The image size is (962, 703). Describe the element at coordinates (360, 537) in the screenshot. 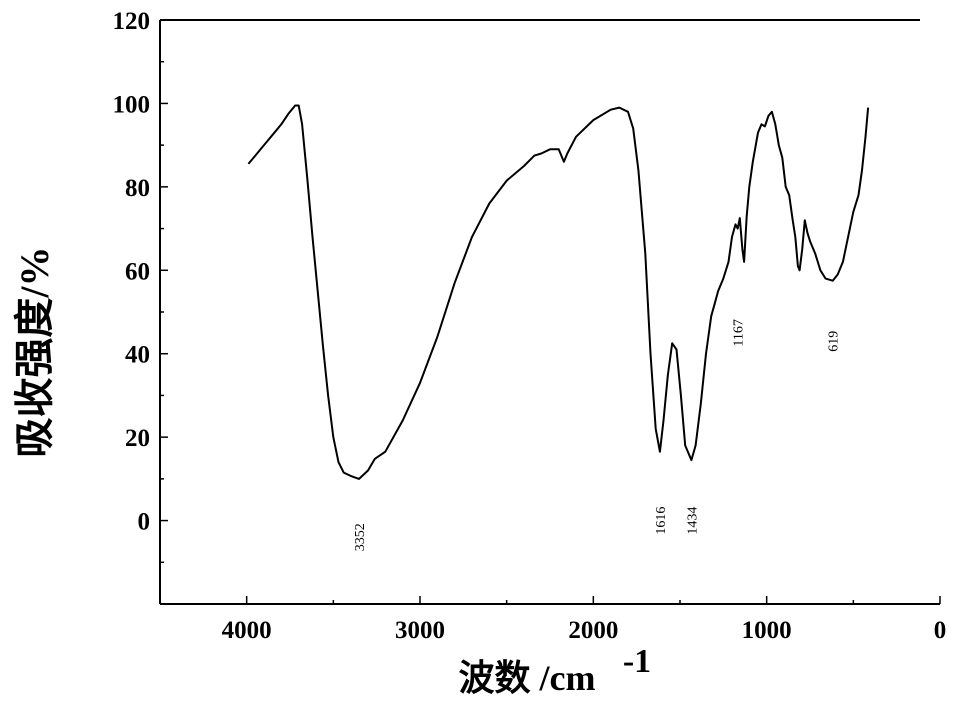

I see `peak-label: 3352` at that location.